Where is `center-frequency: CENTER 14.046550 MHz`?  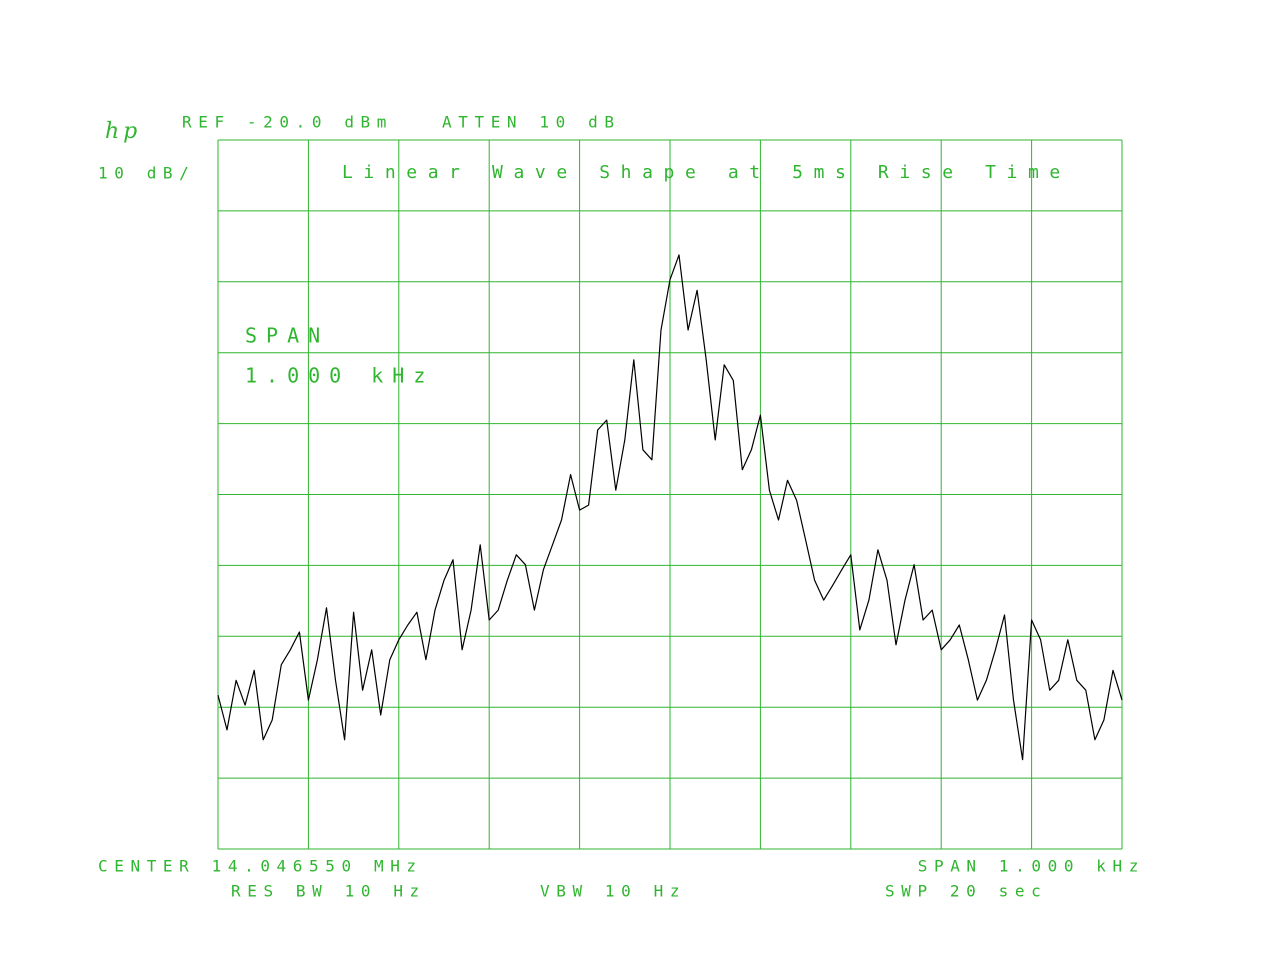
center-frequency: CENTER 14.046550 MHz is located at coordinates (260, 866).